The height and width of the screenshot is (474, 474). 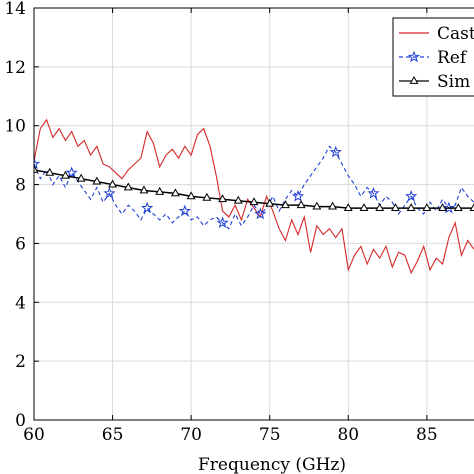 I want to click on legend-triangle-icon, so click(x=414, y=79).